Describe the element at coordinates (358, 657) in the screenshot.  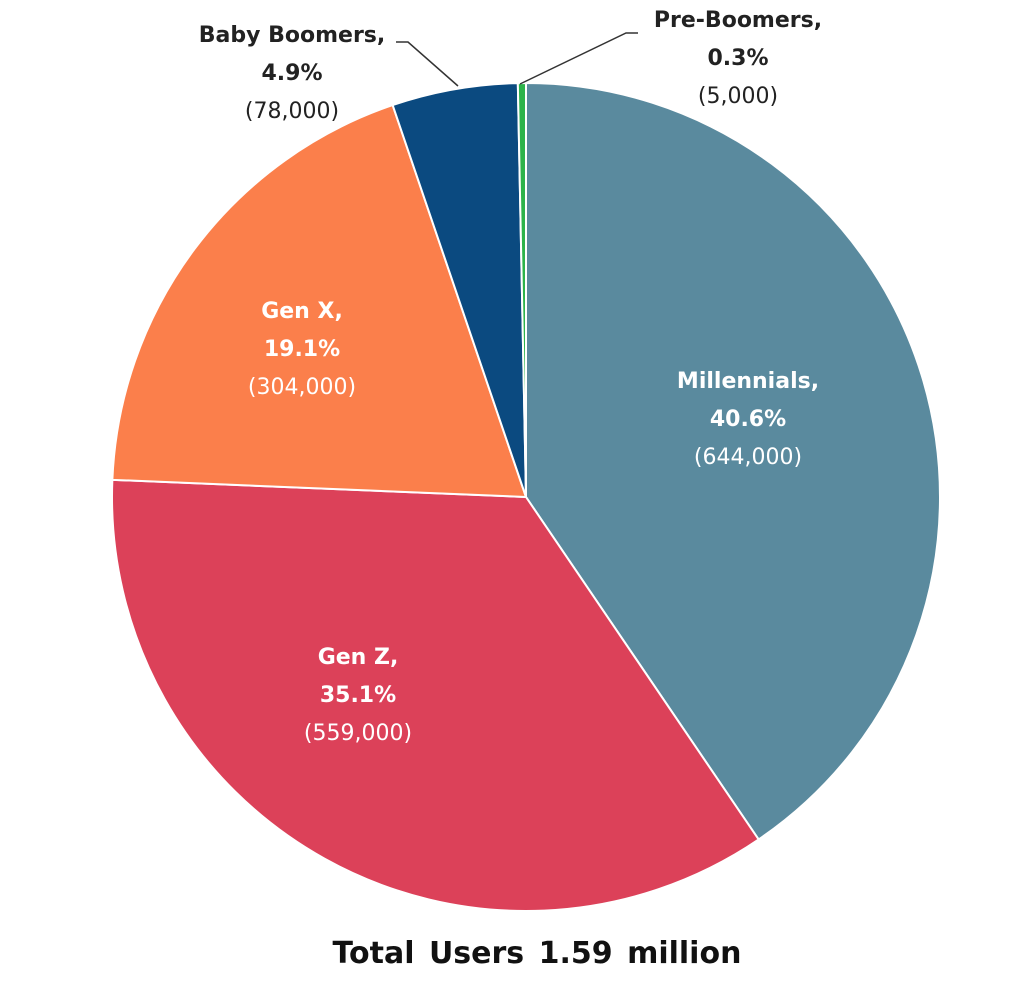
I see `slice-name: Gen Z,` at that location.